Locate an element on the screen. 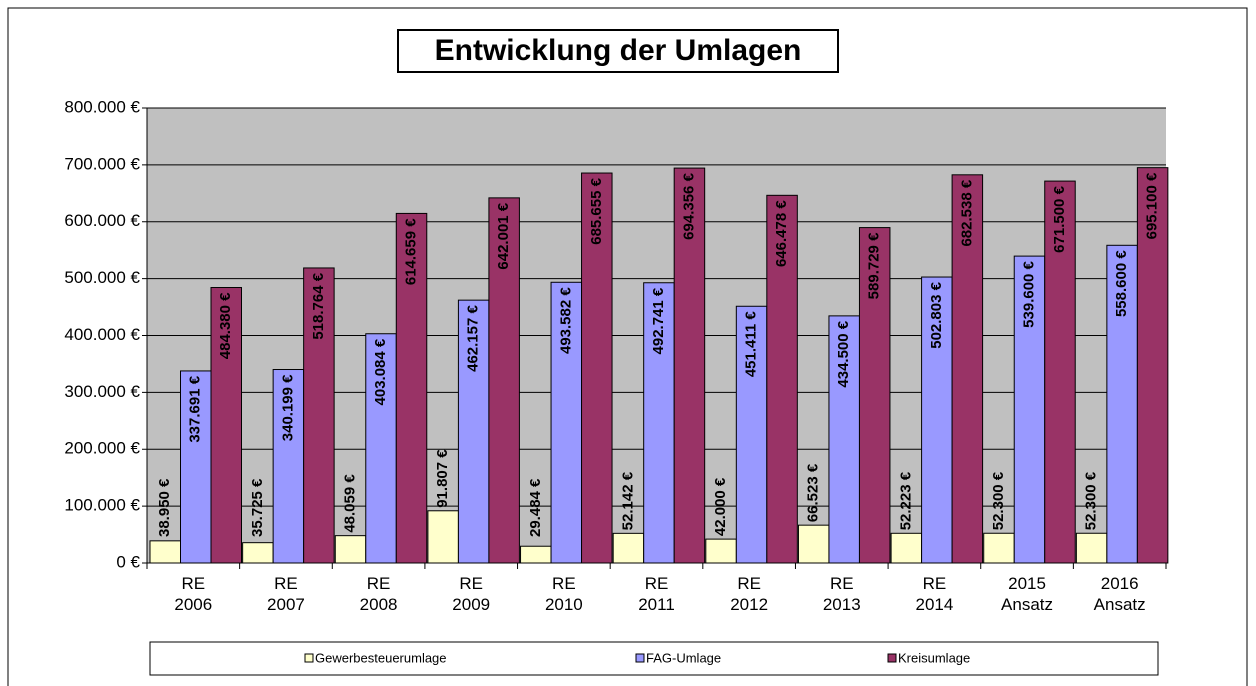 This screenshot has width=1256, height=686. value-label: 518.764 € is located at coordinates (318, 305).